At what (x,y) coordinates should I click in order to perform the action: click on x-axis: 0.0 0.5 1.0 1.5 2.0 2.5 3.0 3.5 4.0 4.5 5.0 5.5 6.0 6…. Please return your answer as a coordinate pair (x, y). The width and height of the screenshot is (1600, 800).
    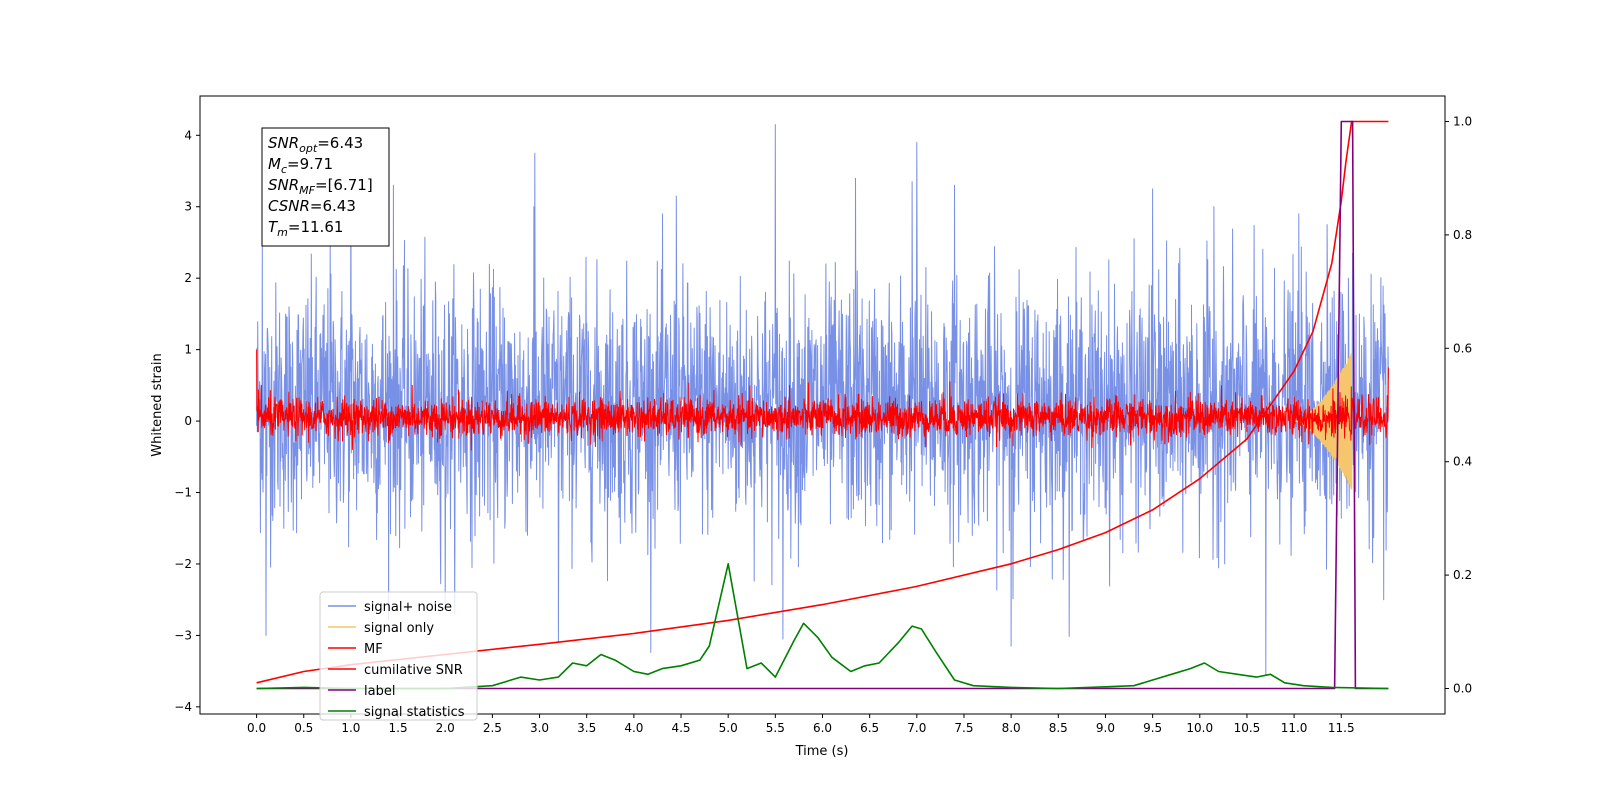
    Looking at the image, I should click on (801, 724).